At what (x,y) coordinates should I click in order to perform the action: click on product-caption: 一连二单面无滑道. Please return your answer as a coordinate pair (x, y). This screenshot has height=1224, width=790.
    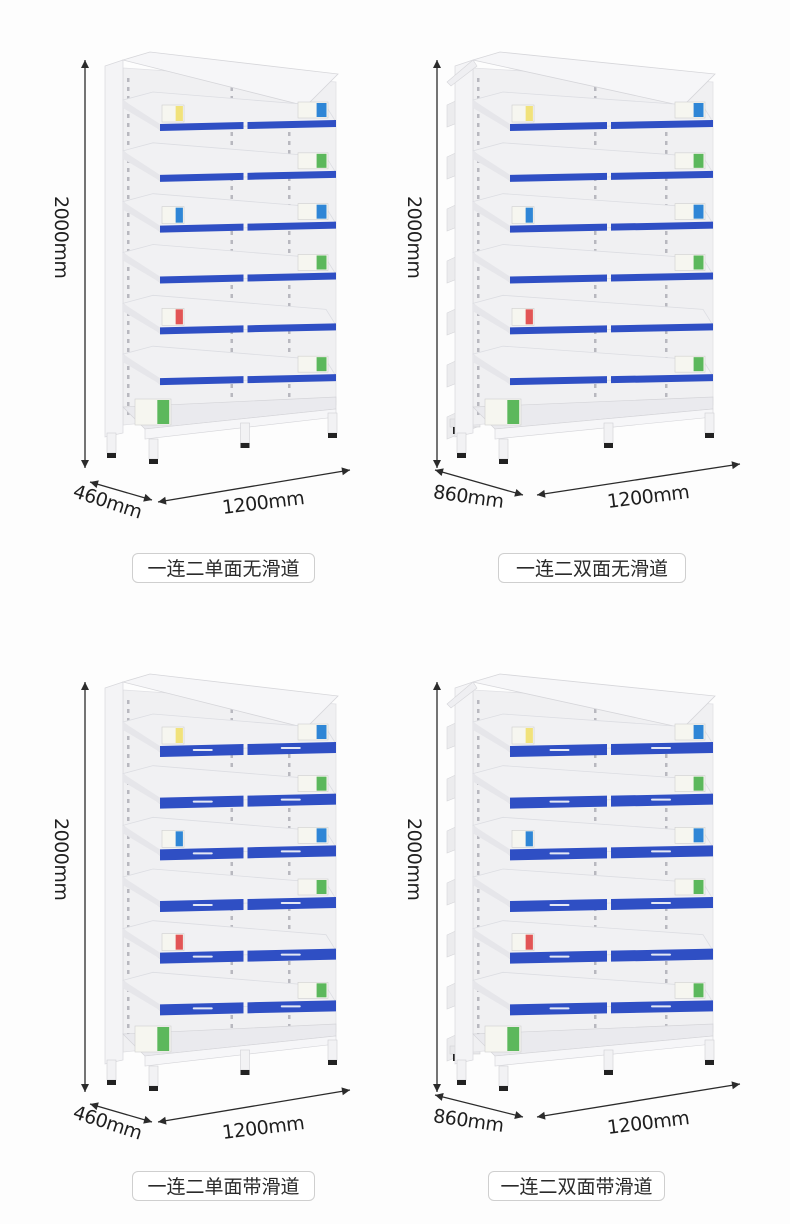
    Looking at the image, I should click on (223, 568).